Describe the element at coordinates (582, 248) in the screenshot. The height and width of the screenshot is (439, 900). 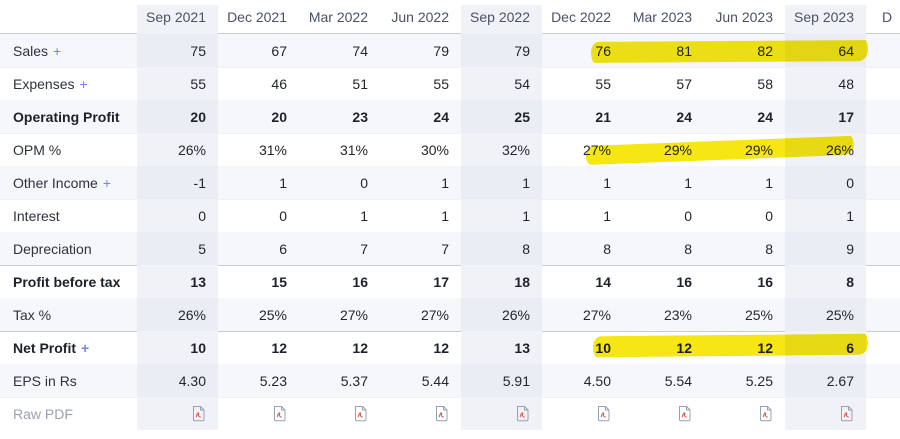
I see `table-cell-depreciation-dec-2022: 8` at that location.